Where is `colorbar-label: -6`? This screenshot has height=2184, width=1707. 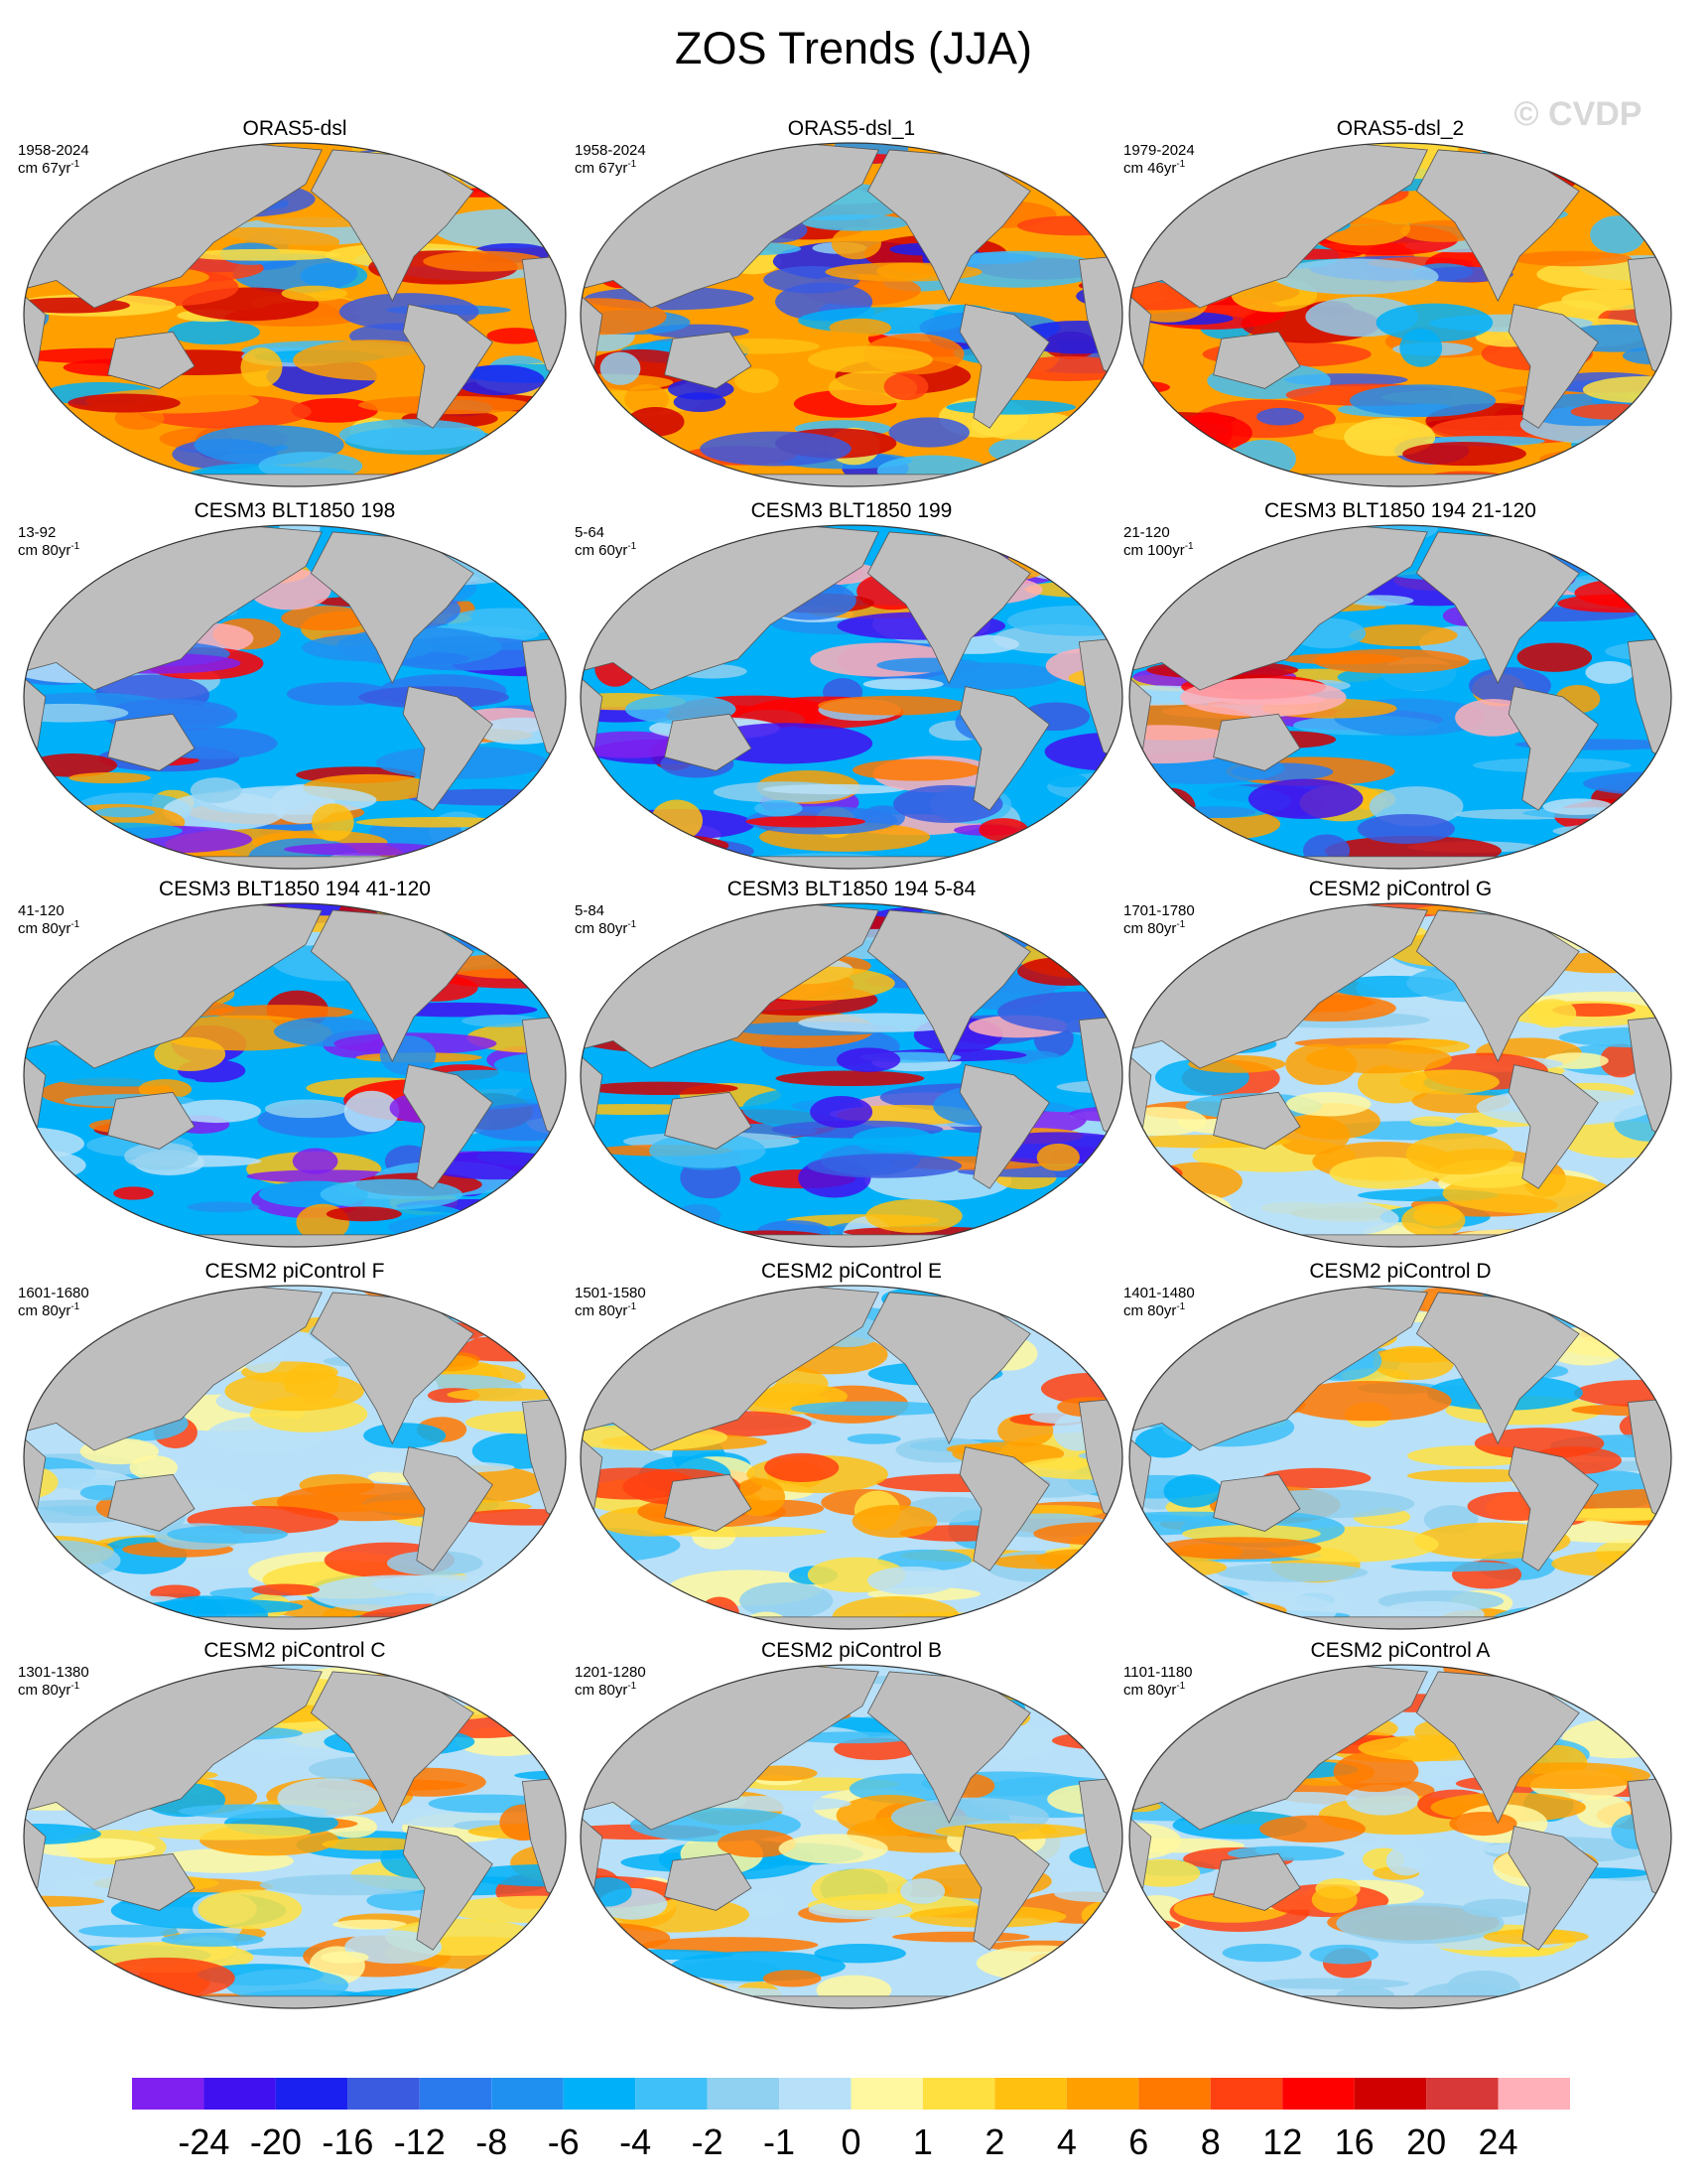
colorbar-label: -6 is located at coordinates (564, 2141).